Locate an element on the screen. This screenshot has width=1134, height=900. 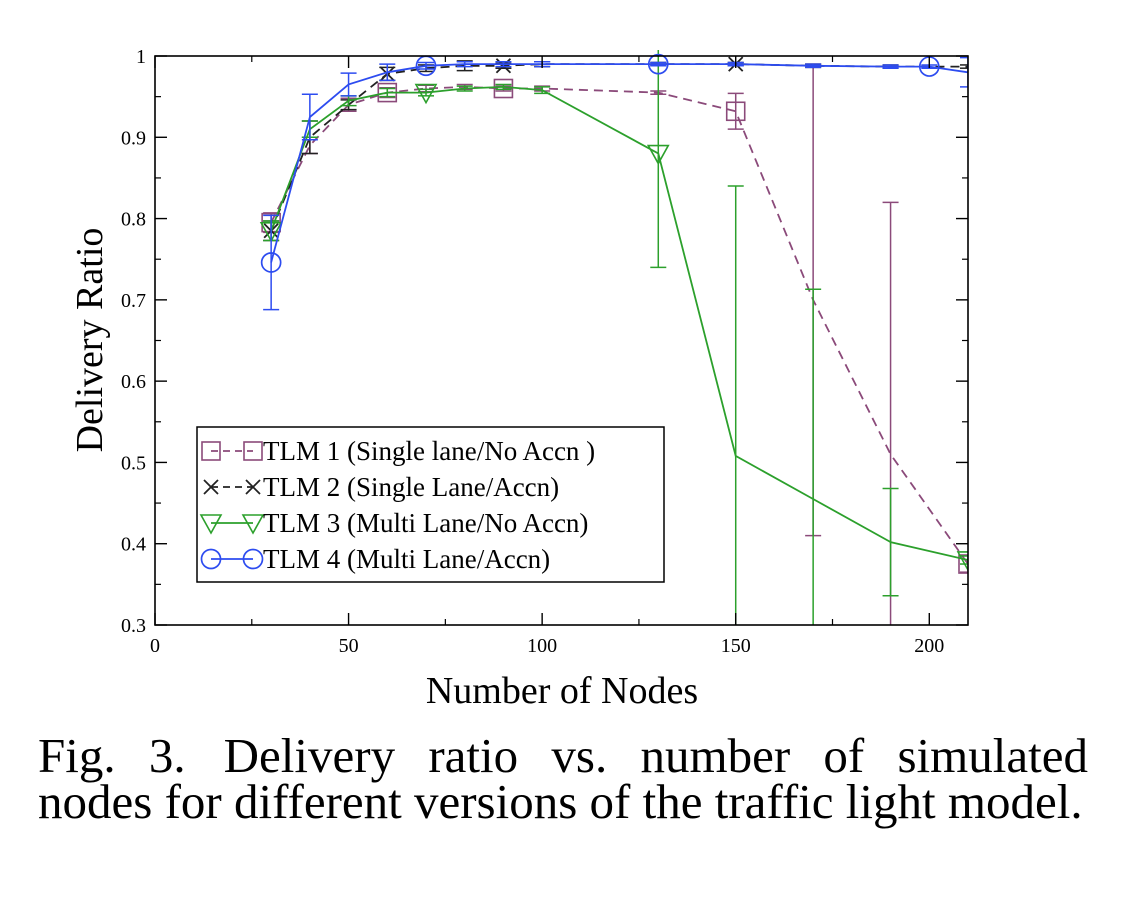
legend-label: TLM 3 (Multi Lane/No Accn) is located at coordinates (425, 523).